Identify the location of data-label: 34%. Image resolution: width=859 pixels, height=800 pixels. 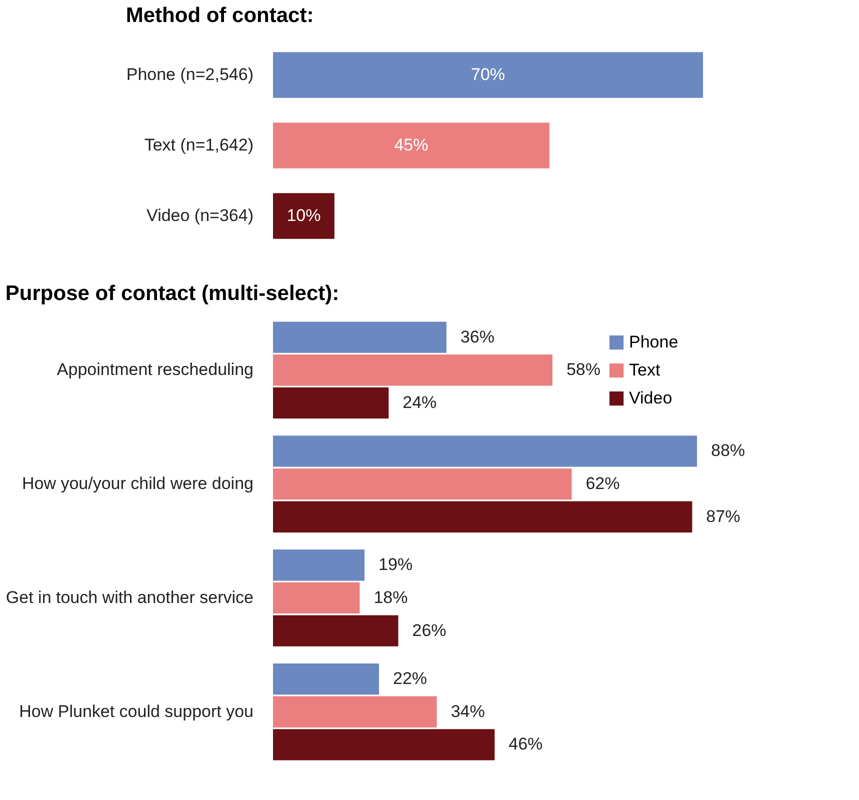
(467, 711).